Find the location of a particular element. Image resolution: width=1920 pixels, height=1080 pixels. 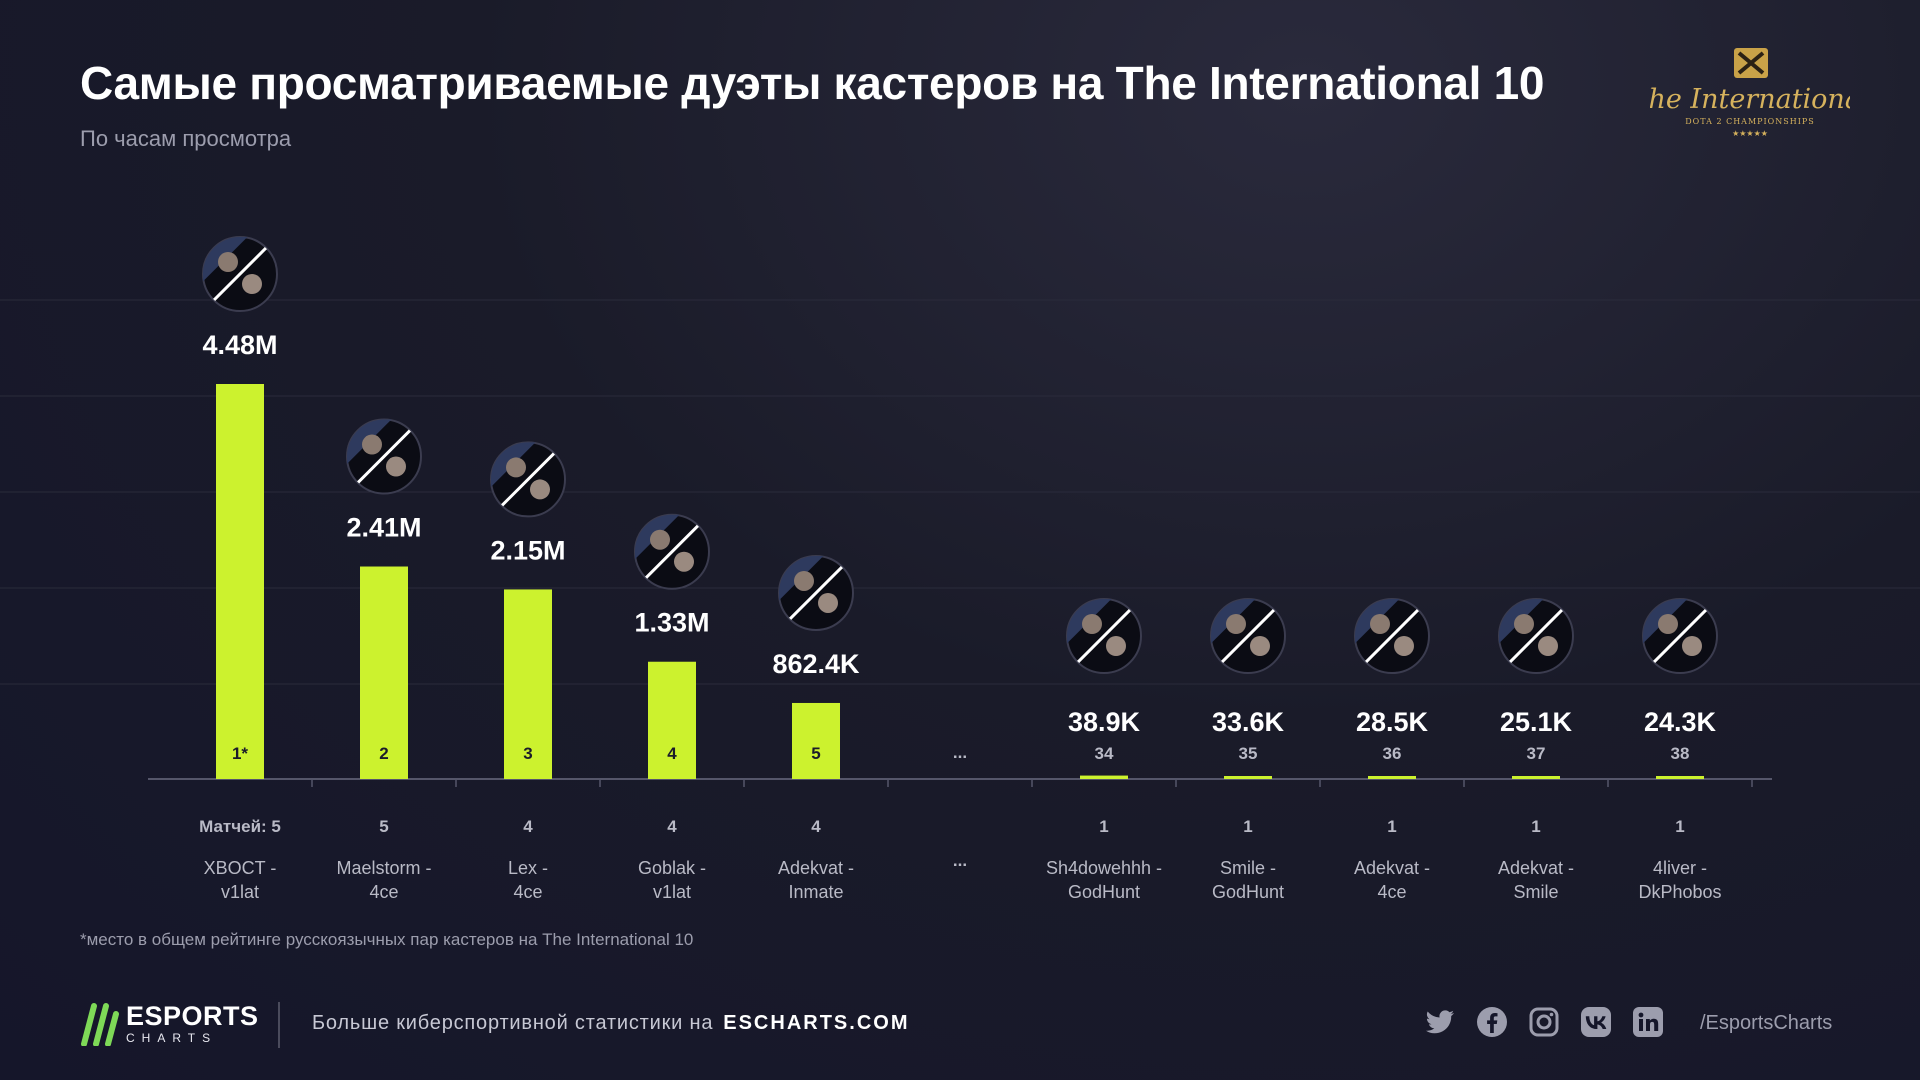

pair-label-line1: Goblak - is located at coordinates (672, 868).